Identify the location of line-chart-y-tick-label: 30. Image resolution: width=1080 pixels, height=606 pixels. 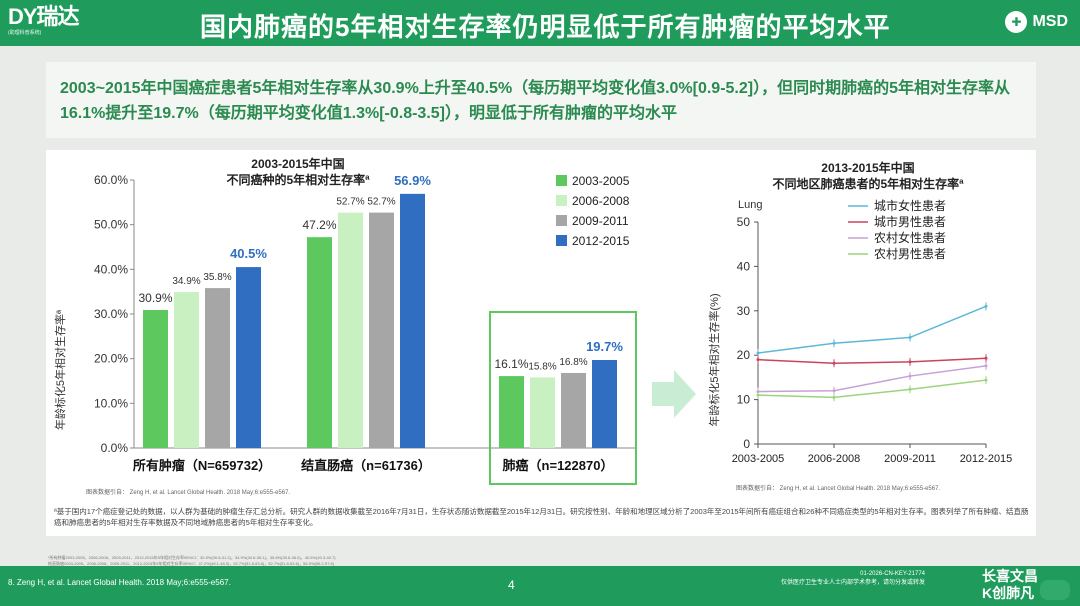
(744, 311).